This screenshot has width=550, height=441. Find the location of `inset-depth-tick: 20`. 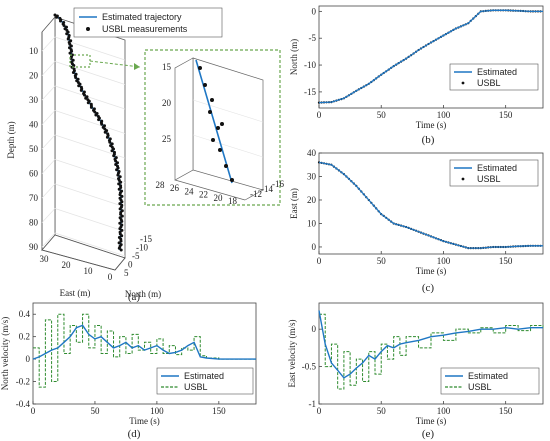

inset-depth-tick: 20 is located at coordinates (167, 103).